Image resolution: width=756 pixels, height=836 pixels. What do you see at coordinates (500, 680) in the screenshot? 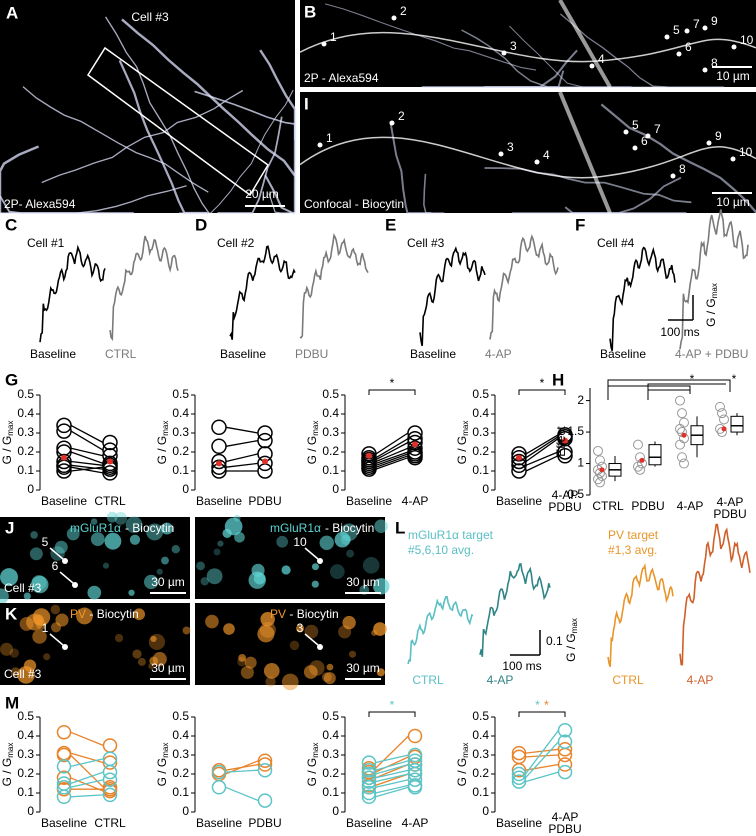
I see `trace-label: 4-AP` at bounding box center [500, 680].